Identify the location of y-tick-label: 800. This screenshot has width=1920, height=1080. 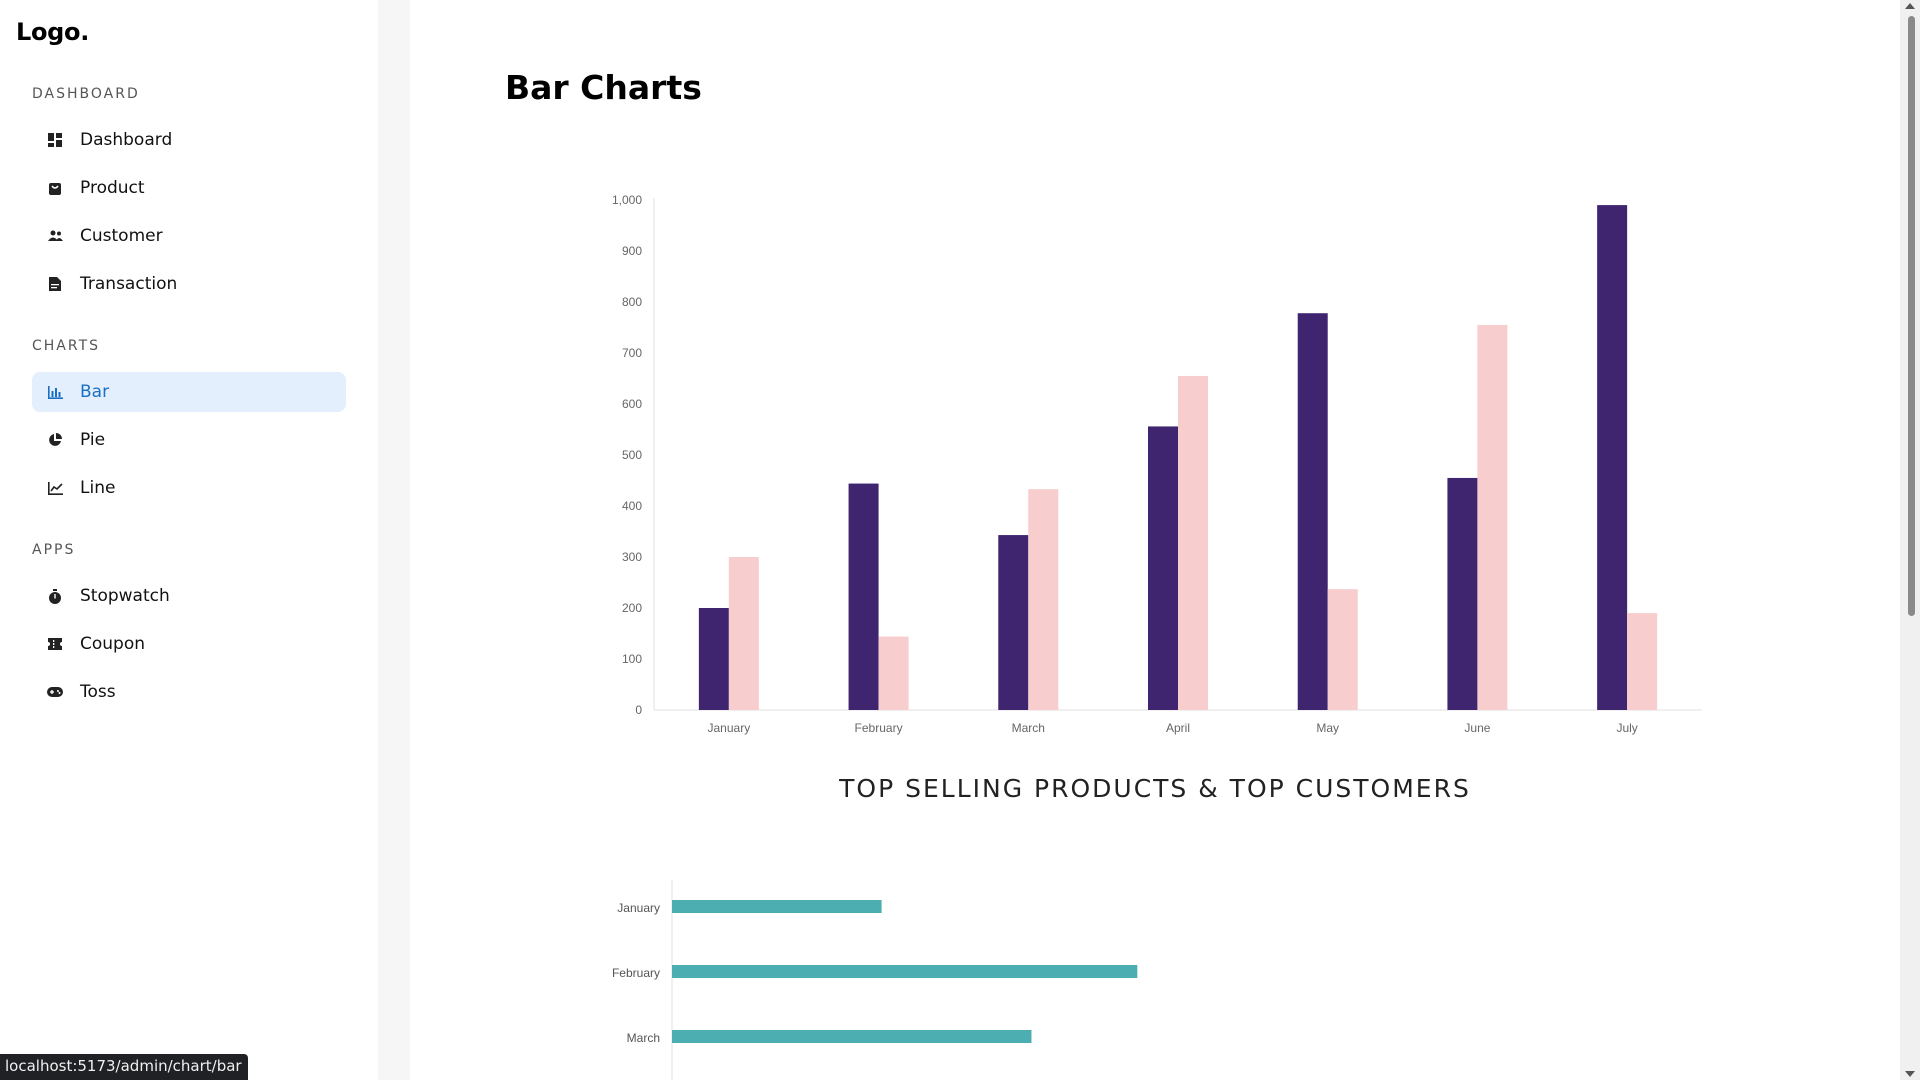
(632, 302).